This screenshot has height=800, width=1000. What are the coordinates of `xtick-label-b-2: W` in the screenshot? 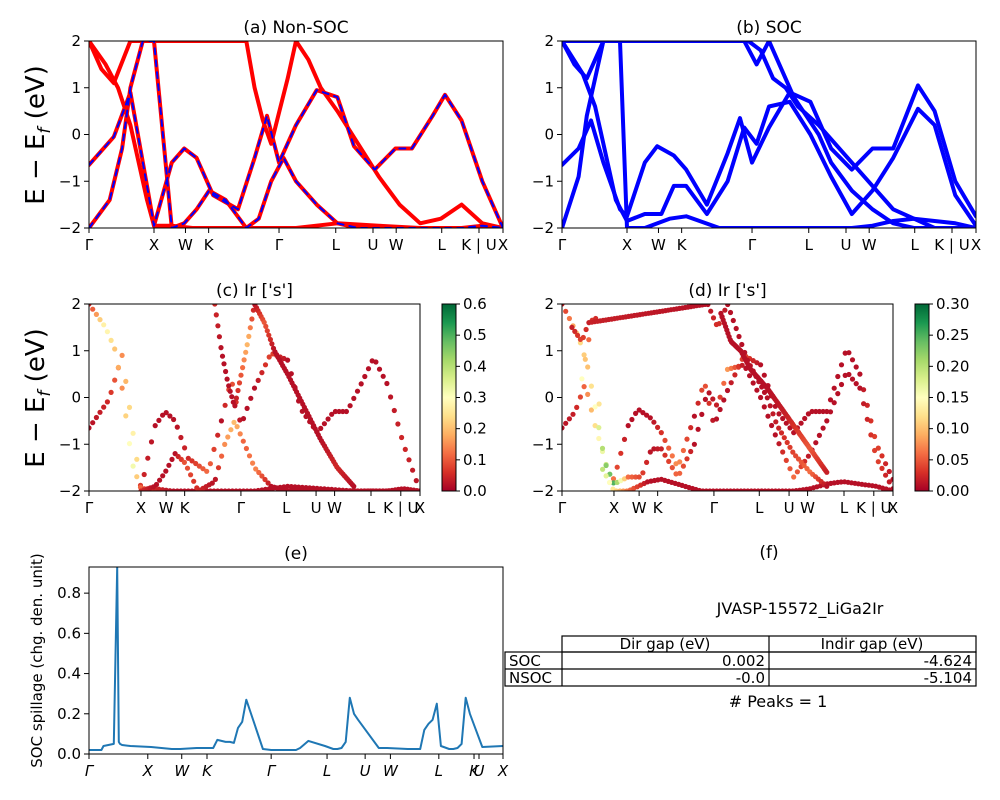 It's located at (658, 245).